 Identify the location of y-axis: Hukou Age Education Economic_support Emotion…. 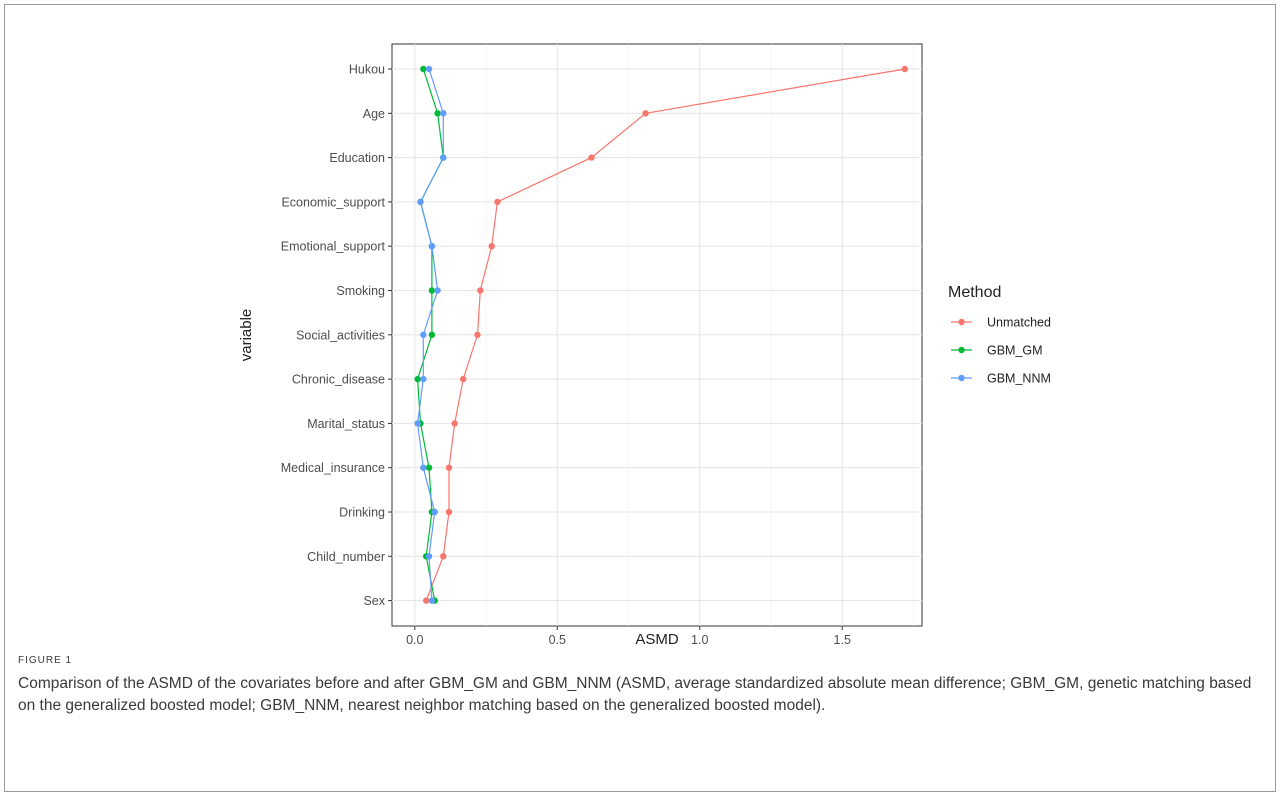
(336, 335).